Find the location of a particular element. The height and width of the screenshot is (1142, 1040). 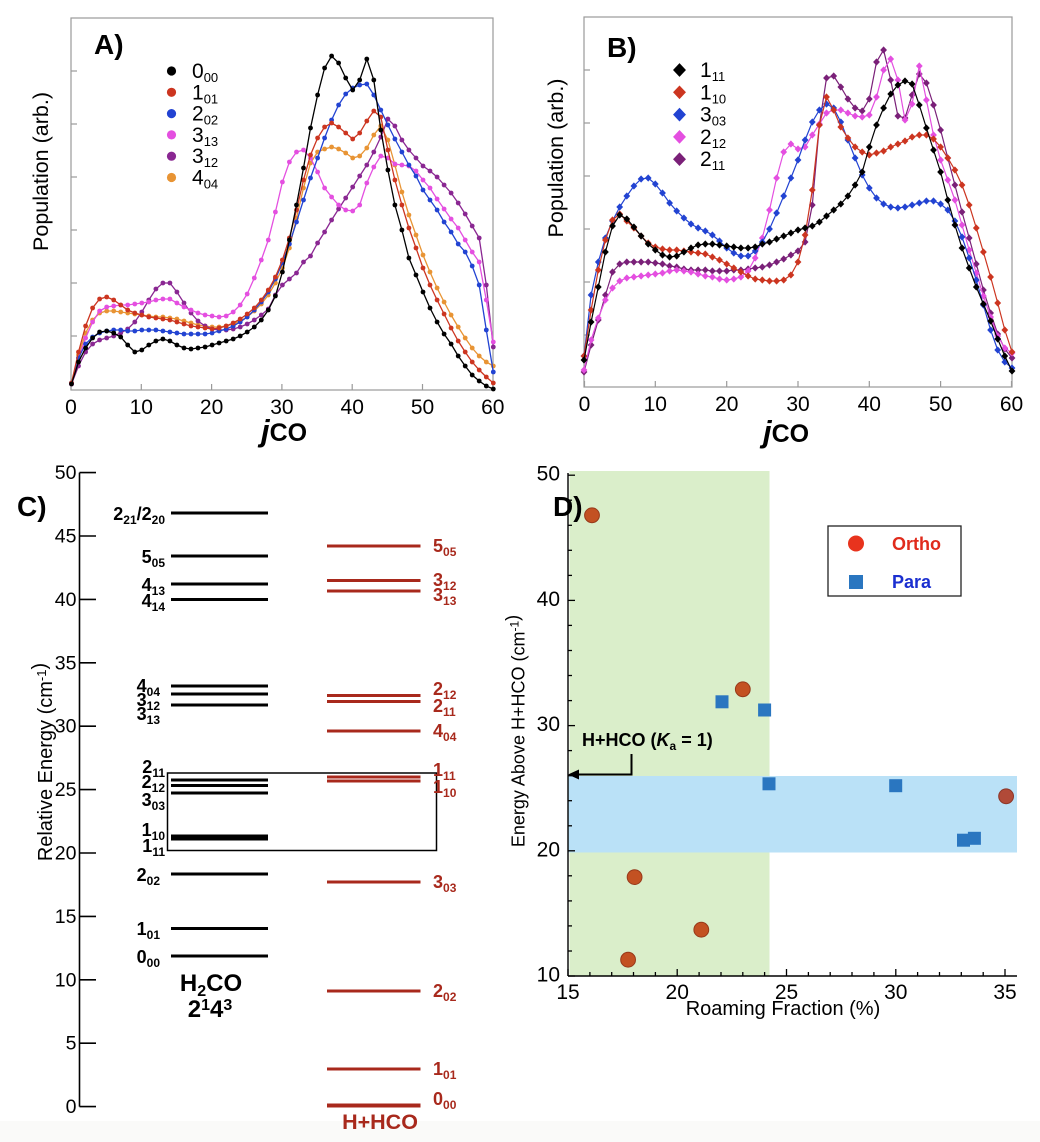

svg-text: Ortho is located at coordinates (916, 544).